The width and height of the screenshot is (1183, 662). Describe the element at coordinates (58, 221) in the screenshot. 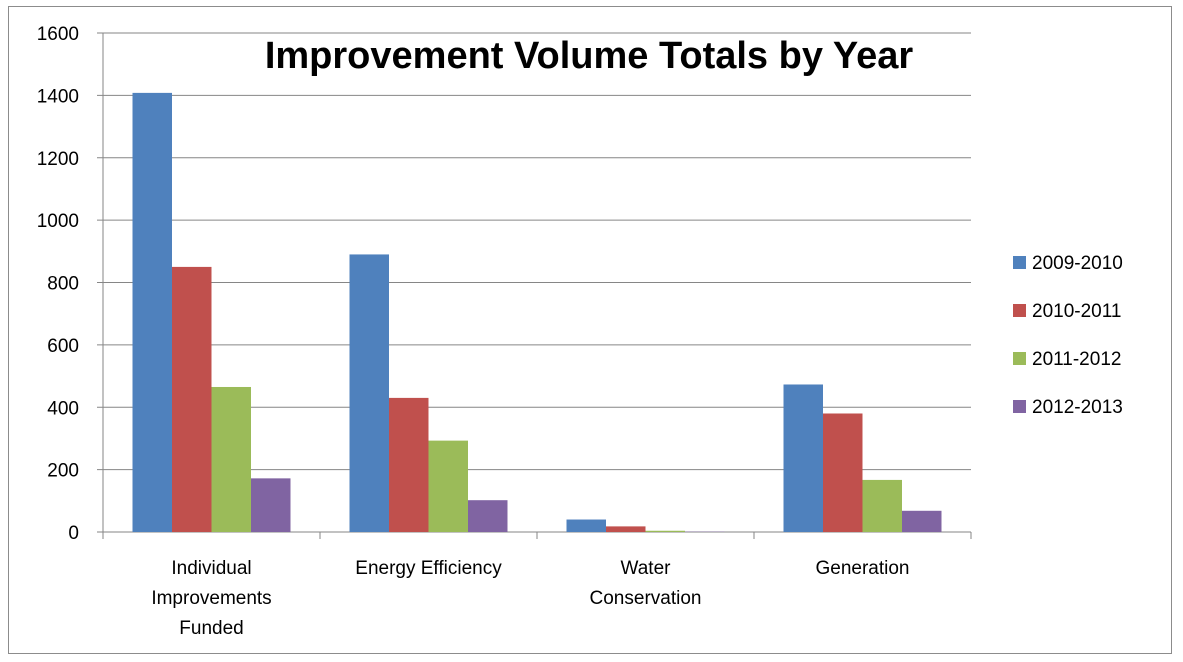

I see `y-tick-label: 1000` at that location.